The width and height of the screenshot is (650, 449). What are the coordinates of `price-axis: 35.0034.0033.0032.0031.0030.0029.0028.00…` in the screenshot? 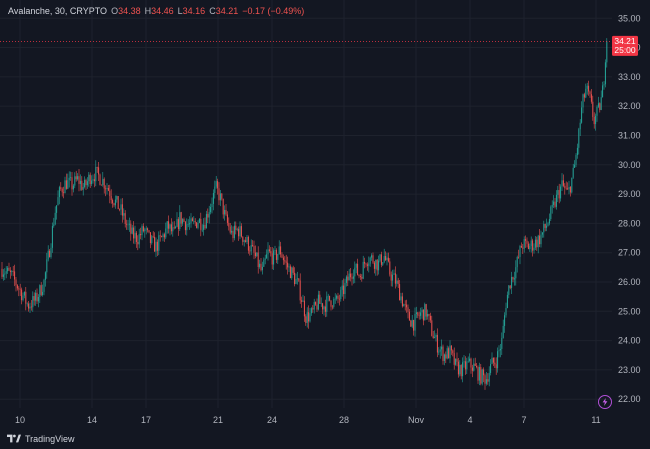 It's located at (631, 214).